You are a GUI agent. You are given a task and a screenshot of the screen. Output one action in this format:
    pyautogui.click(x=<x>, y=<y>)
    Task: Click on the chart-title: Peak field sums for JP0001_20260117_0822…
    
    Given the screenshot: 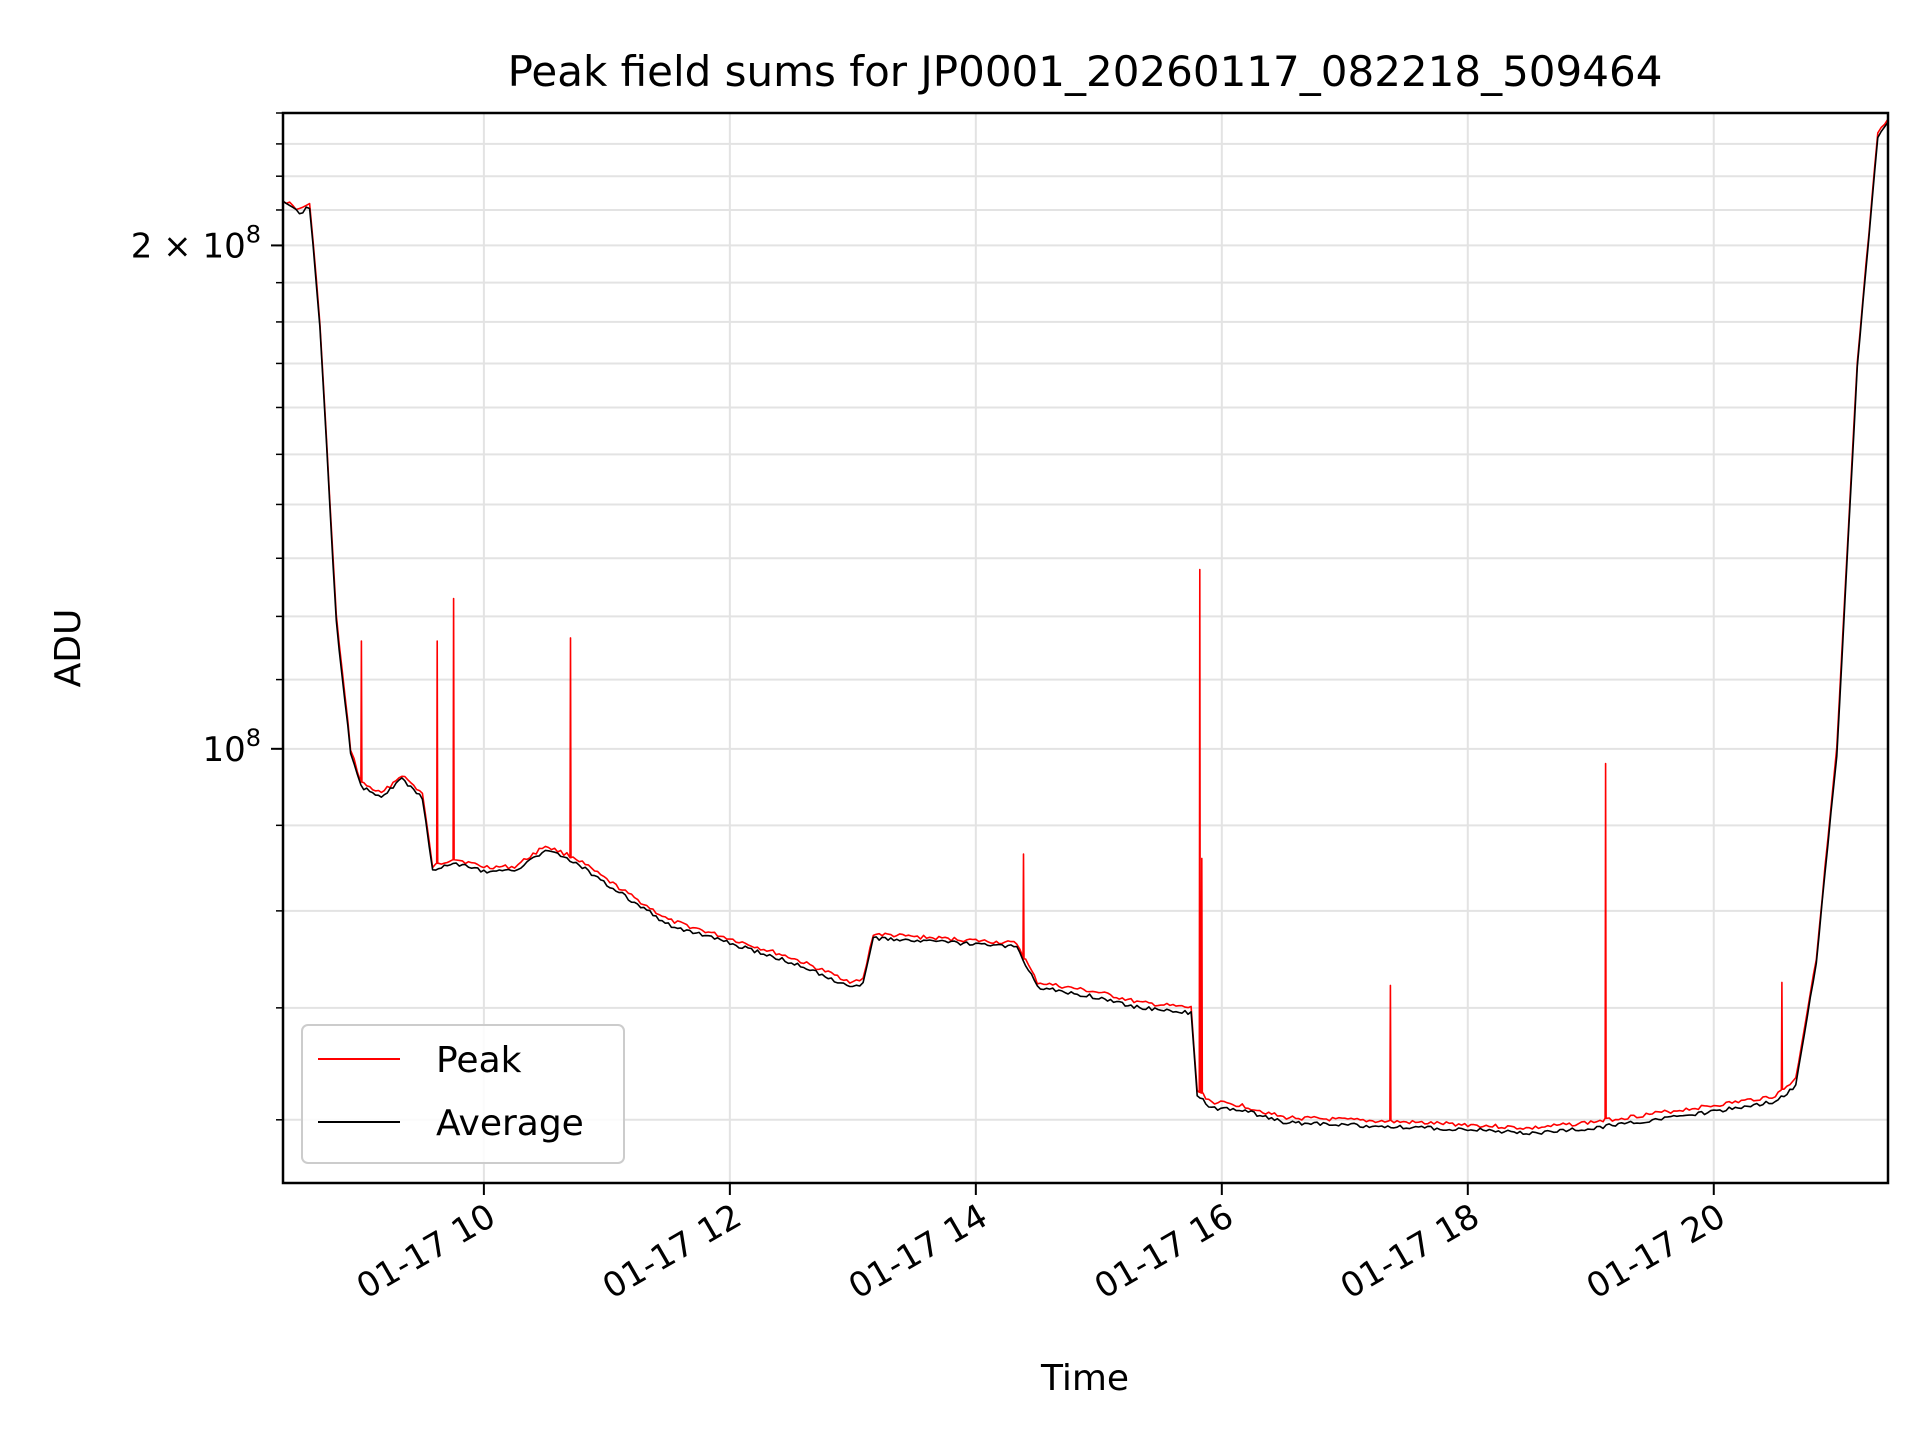 What is the action you would take?
    pyautogui.click(x=1085, y=71)
    